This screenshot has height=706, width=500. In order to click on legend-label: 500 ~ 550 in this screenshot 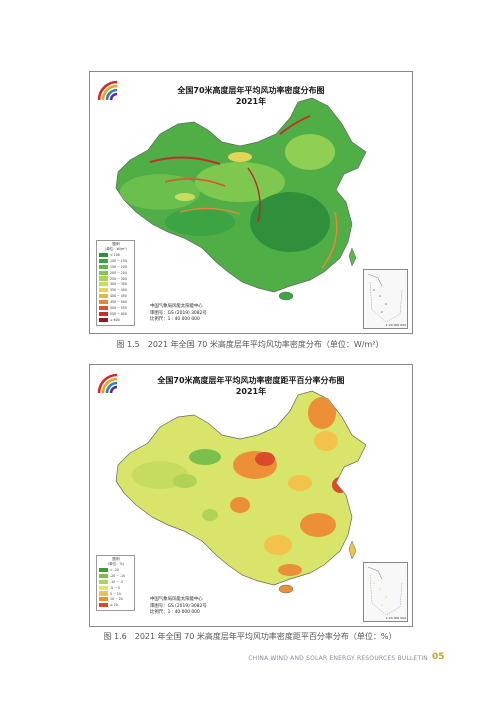, I will do `click(118, 307)`.